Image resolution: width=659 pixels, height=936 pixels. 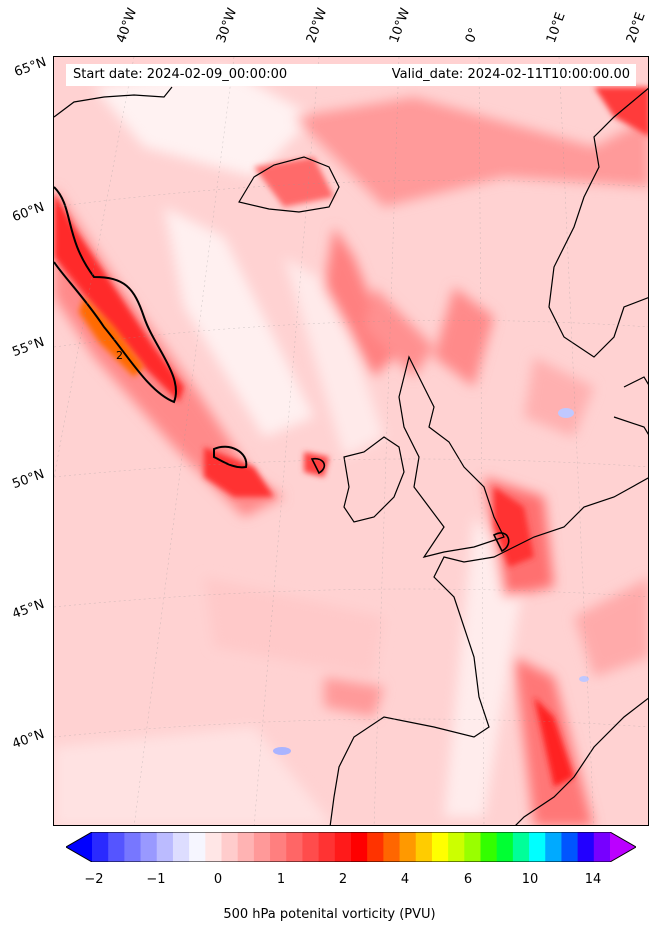 What do you see at coordinates (127, 25) in the screenshot?
I see `lon-label-40w: 40°W` at bounding box center [127, 25].